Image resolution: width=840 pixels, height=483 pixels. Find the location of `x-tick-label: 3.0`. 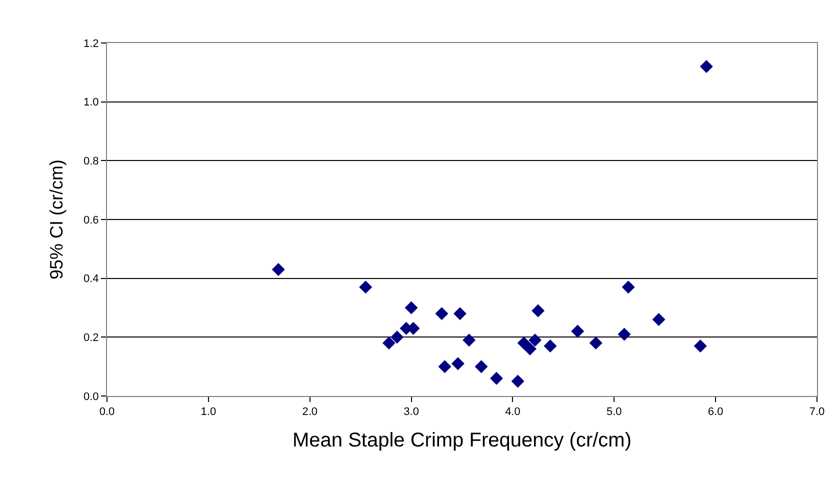

x-tick-label: 3.0 is located at coordinates (411, 412).